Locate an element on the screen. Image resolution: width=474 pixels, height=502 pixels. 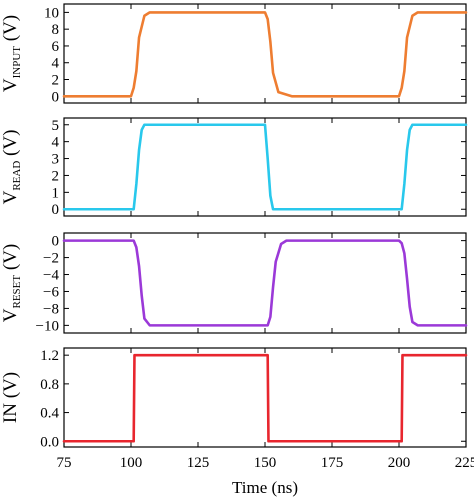
x-tick-label: 75 is located at coordinates (64, 463).